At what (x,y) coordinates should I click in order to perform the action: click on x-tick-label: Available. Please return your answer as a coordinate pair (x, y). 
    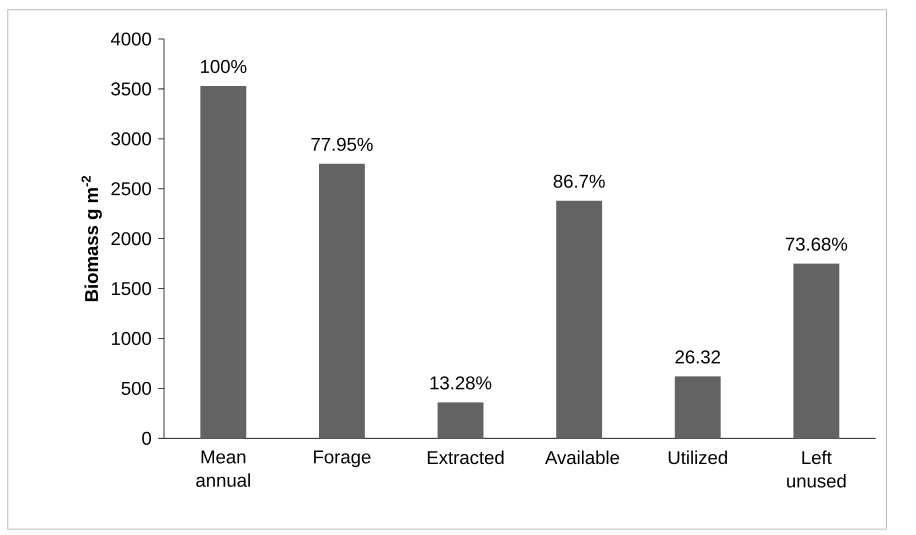
    Looking at the image, I should click on (582, 457).